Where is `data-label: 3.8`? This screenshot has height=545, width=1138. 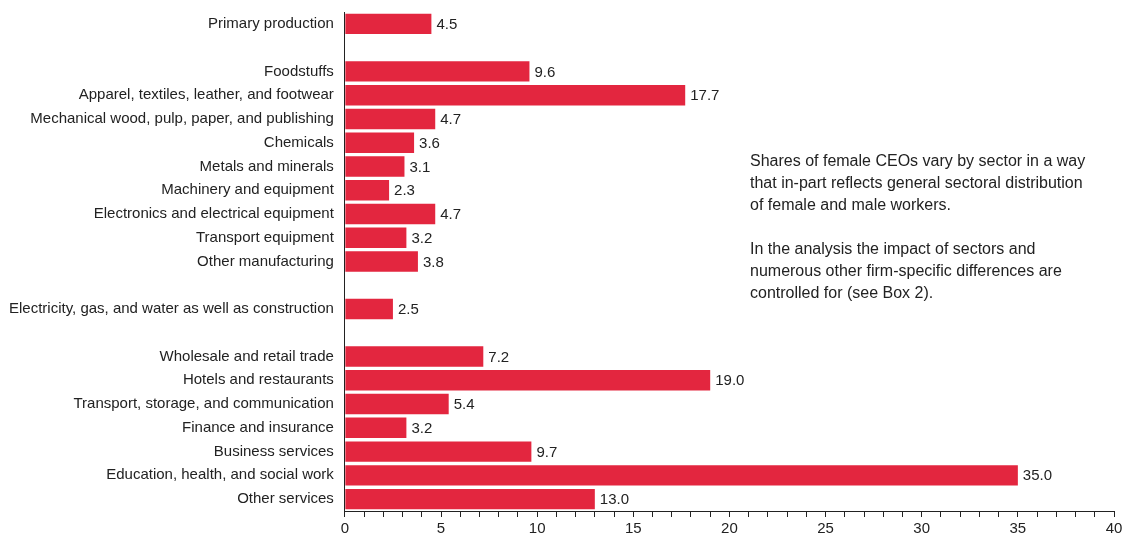
data-label: 3.8 is located at coordinates (433, 261).